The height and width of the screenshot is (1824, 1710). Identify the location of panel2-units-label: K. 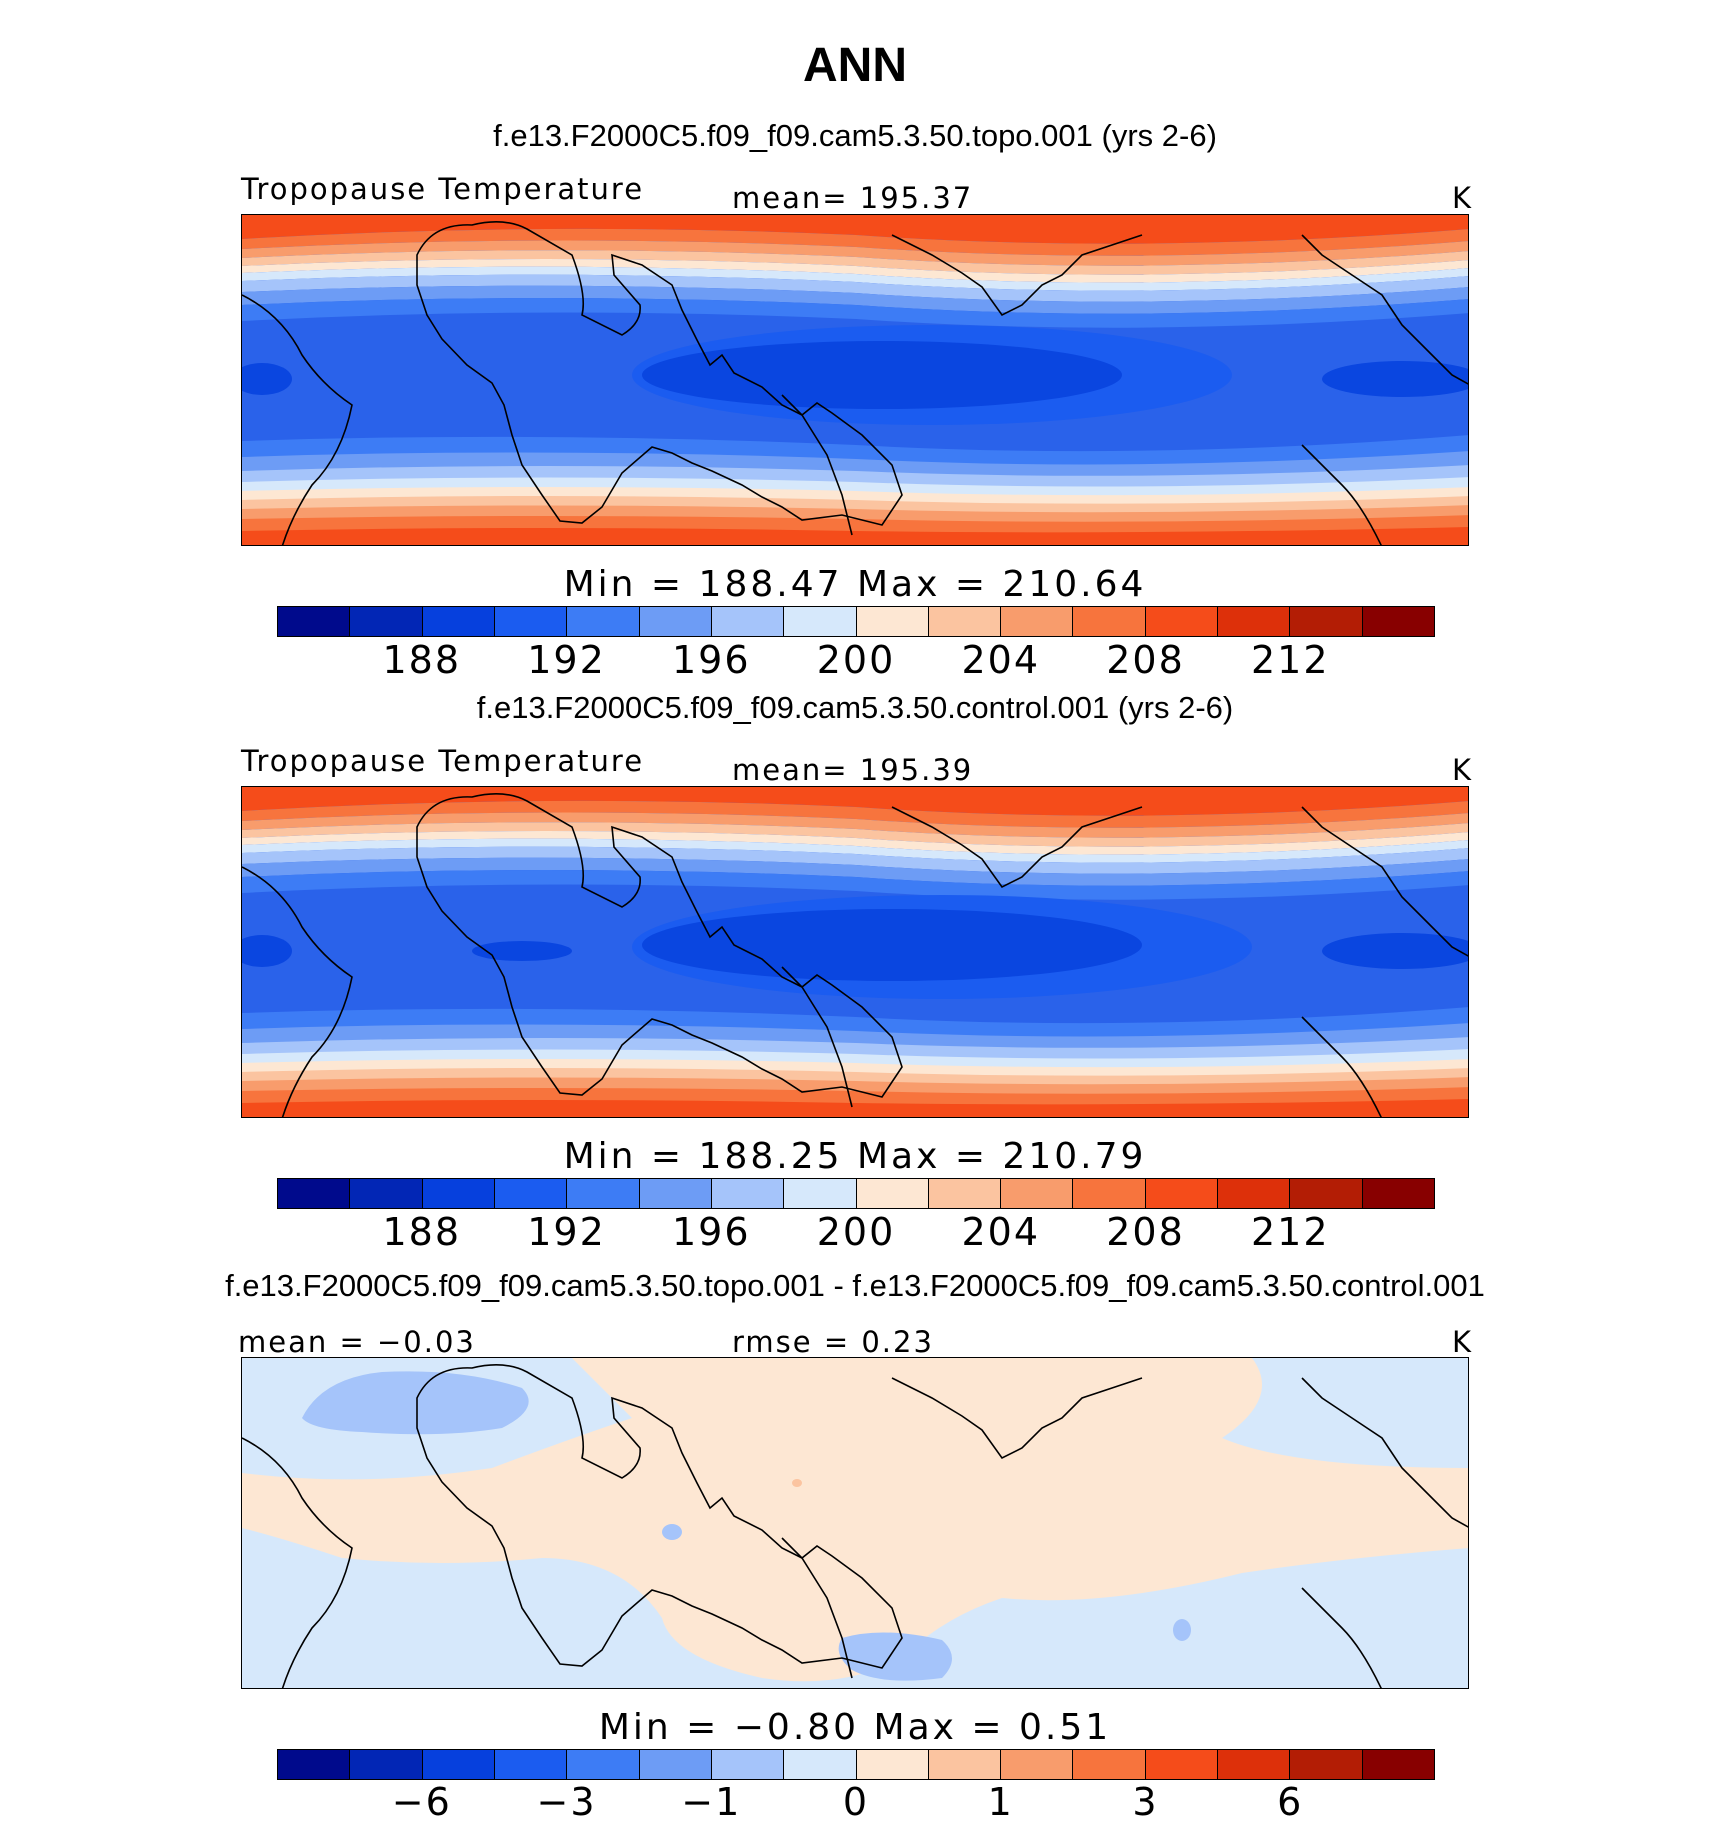
(1463, 770).